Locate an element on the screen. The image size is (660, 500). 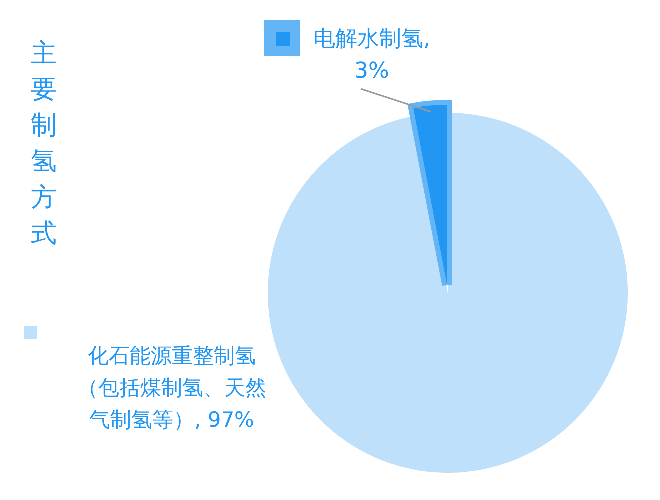
text: 主要制氢方式 is located at coordinates (44, 144).